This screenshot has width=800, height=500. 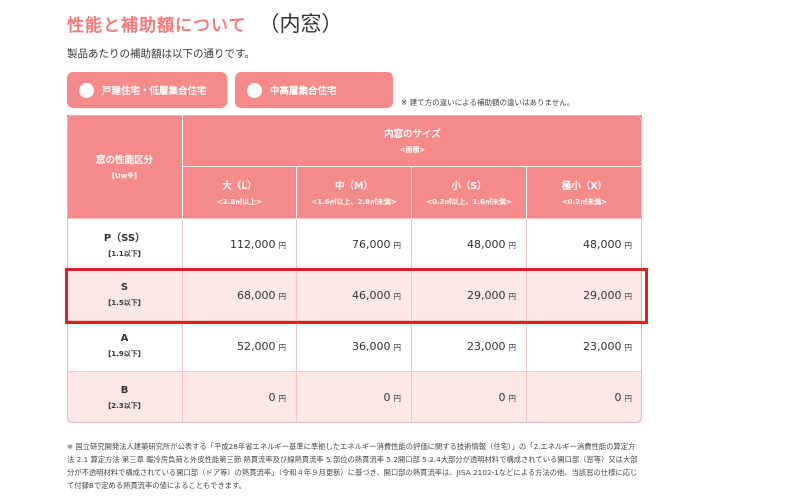 I want to click on row-range: 【2.3以下】, so click(x=124, y=405).